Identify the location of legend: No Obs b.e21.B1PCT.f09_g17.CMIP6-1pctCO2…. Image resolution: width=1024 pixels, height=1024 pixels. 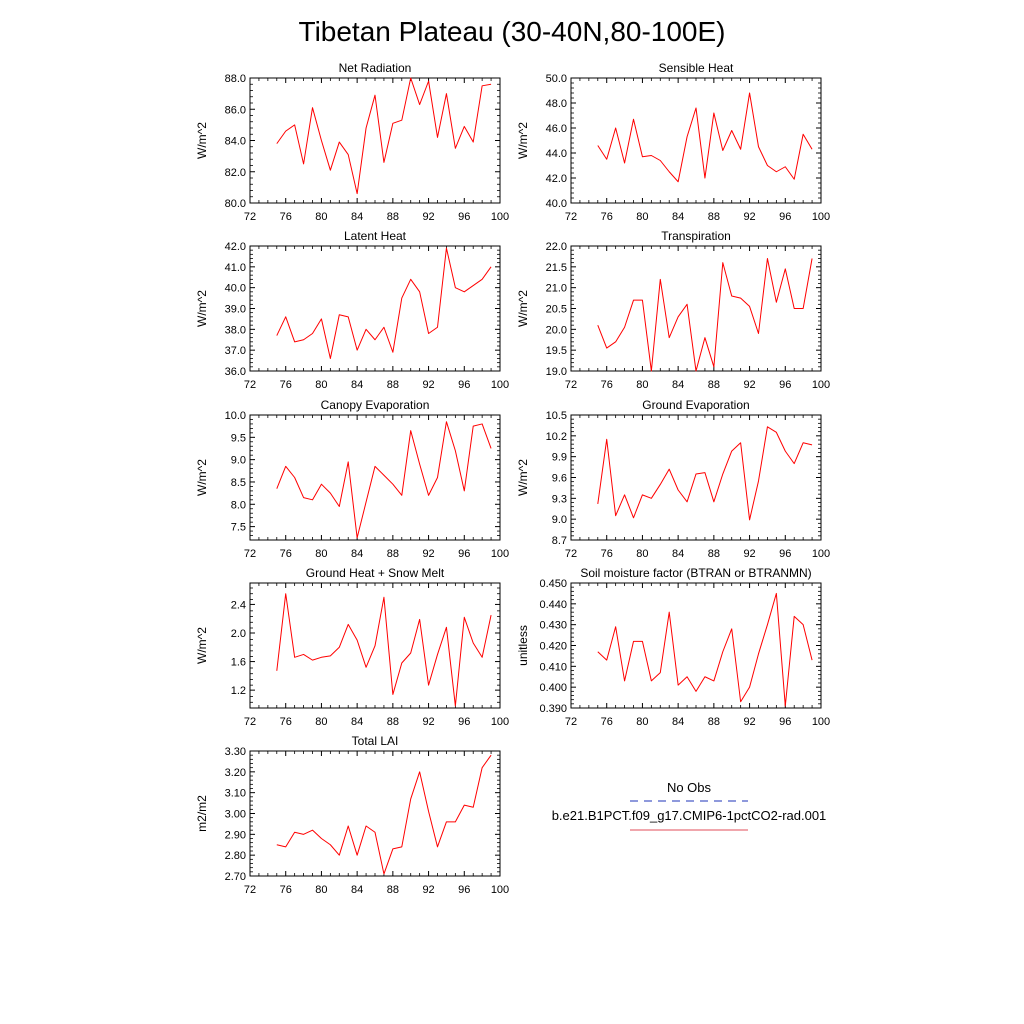
(689, 805).